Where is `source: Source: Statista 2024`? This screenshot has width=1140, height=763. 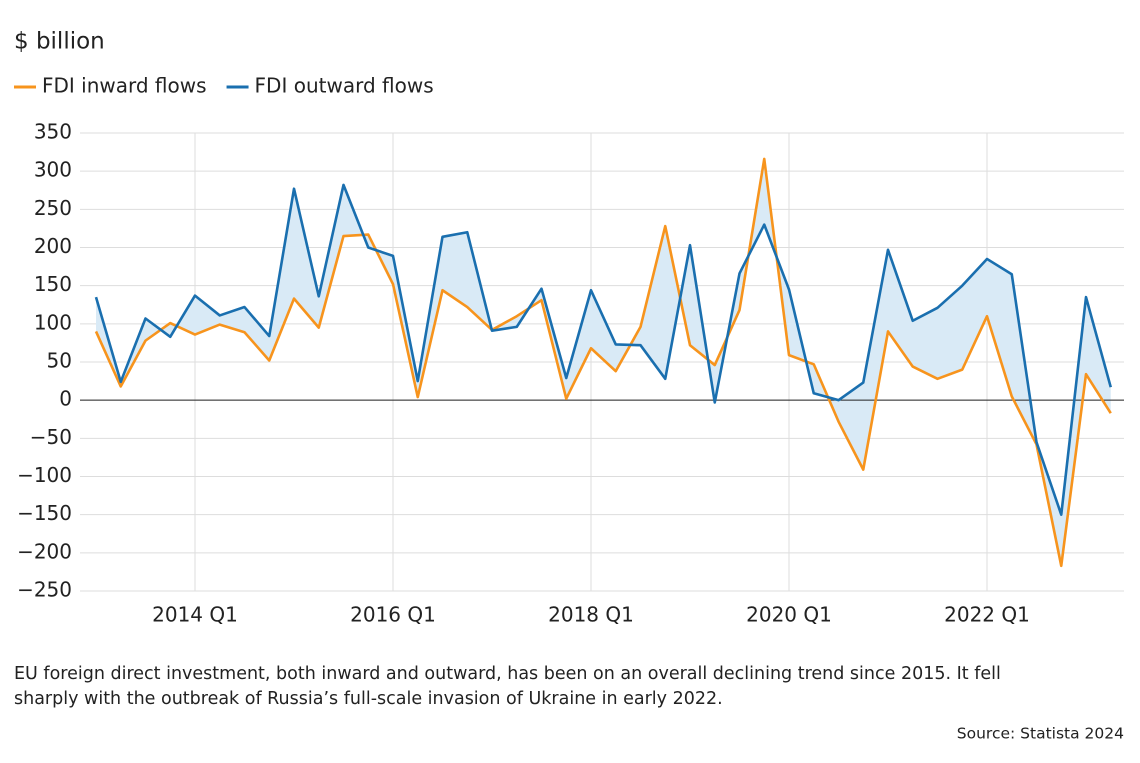
source: Source: Statista 2024 is located at coordinates (1040, 734).